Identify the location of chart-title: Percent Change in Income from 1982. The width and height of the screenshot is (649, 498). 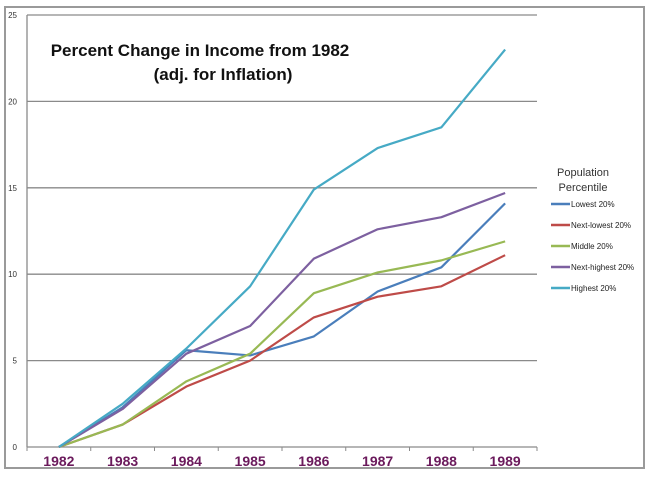
(200, 50).